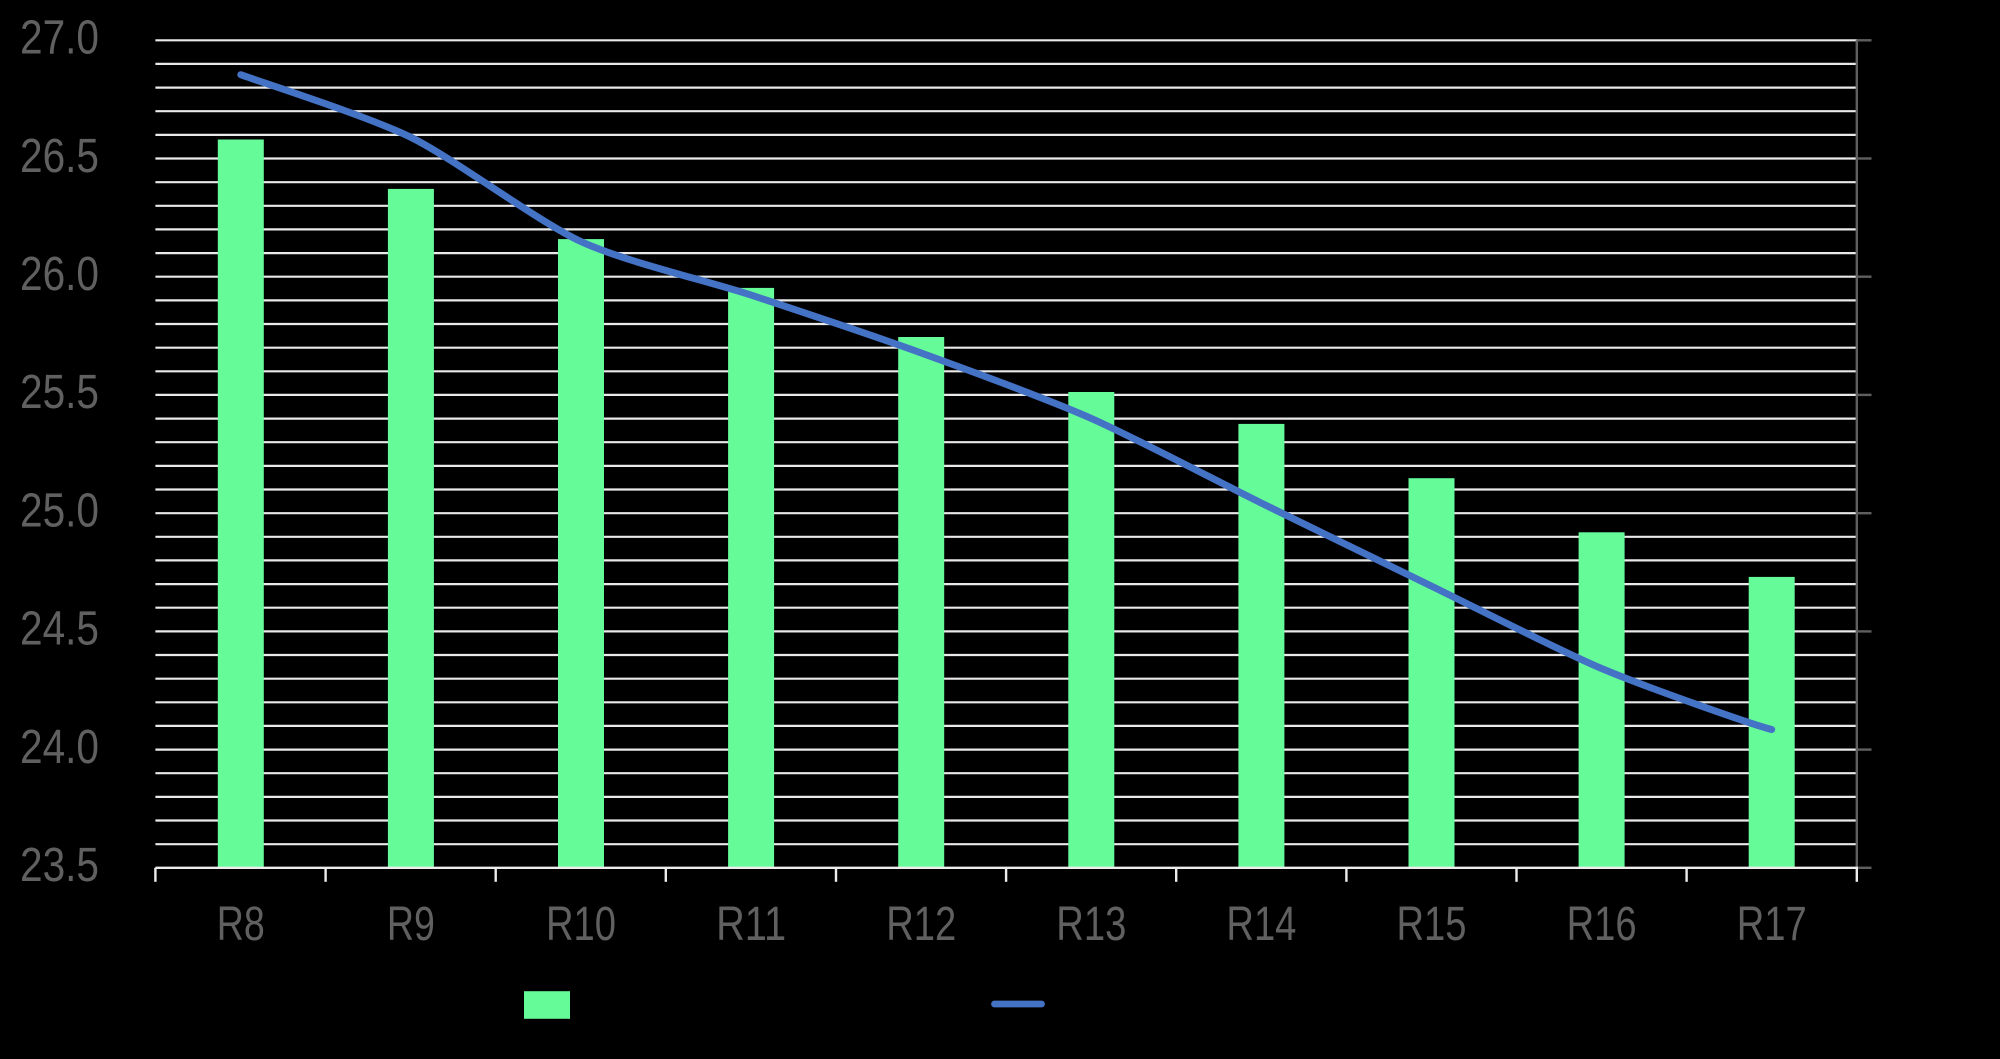 This screenshot has height=1059, width=2000. Describe the element at coordinates (1432, 924) in the screenshot. I see `svg-text: R15` at that location.